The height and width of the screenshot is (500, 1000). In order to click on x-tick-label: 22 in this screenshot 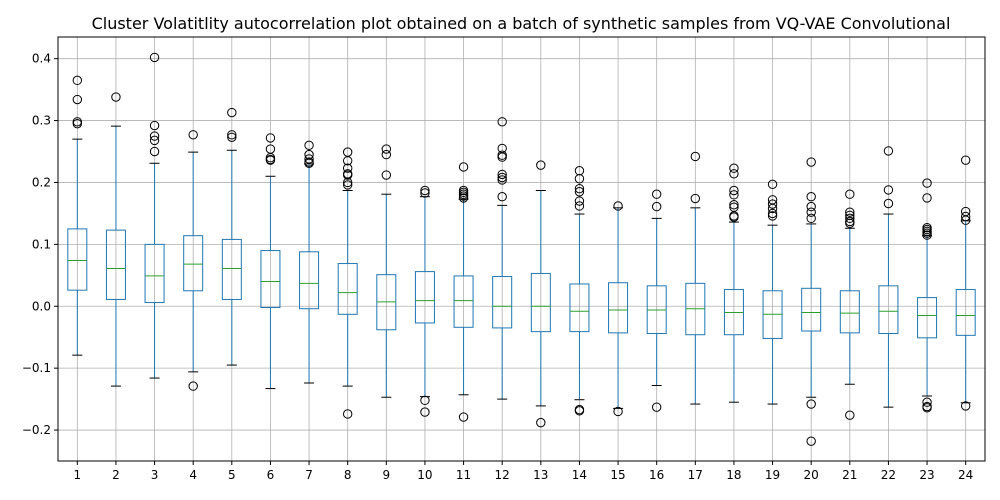, I will do `click(888, 475)`.